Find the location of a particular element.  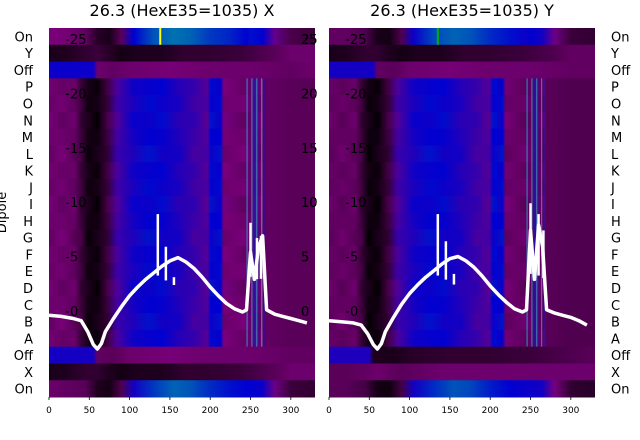

row-label-left: A is located at coordinates (28, 339).